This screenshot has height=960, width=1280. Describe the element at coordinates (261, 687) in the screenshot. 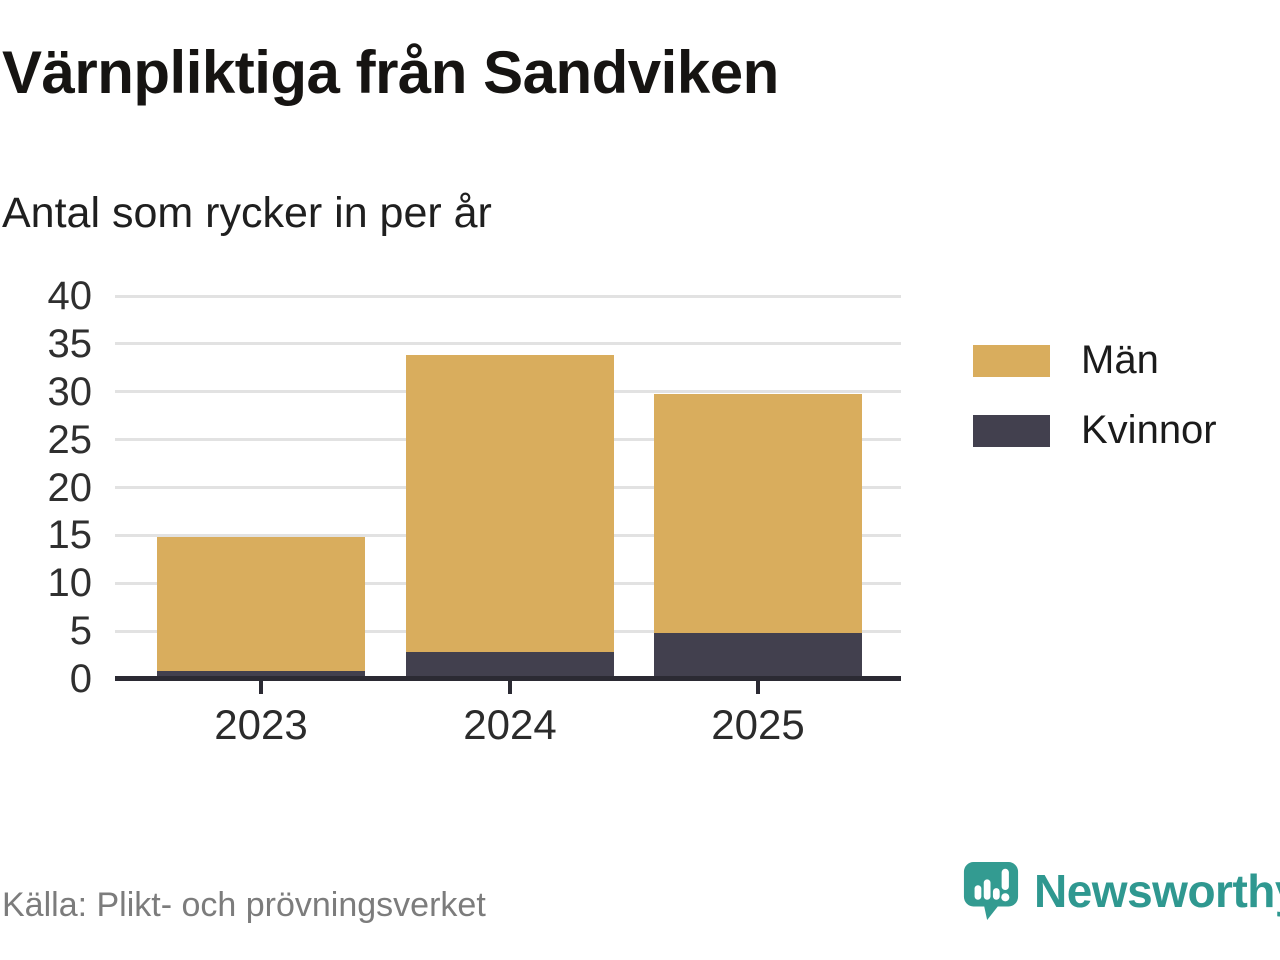

I see `x-tick-2023` at that location.